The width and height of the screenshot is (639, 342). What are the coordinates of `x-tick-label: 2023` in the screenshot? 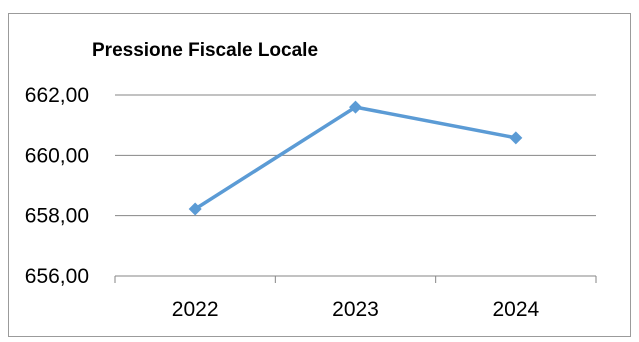 It's located at (355, 309).